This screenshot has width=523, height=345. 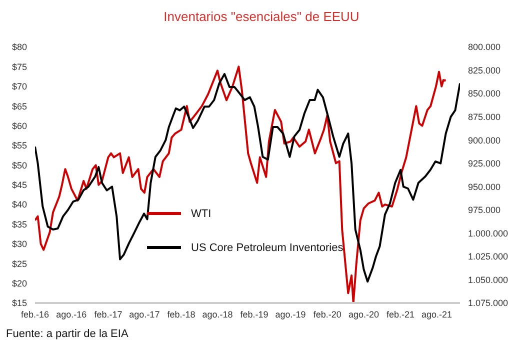 I want to click on y2-tick-label: 975.000, so click(x=484, y=210).